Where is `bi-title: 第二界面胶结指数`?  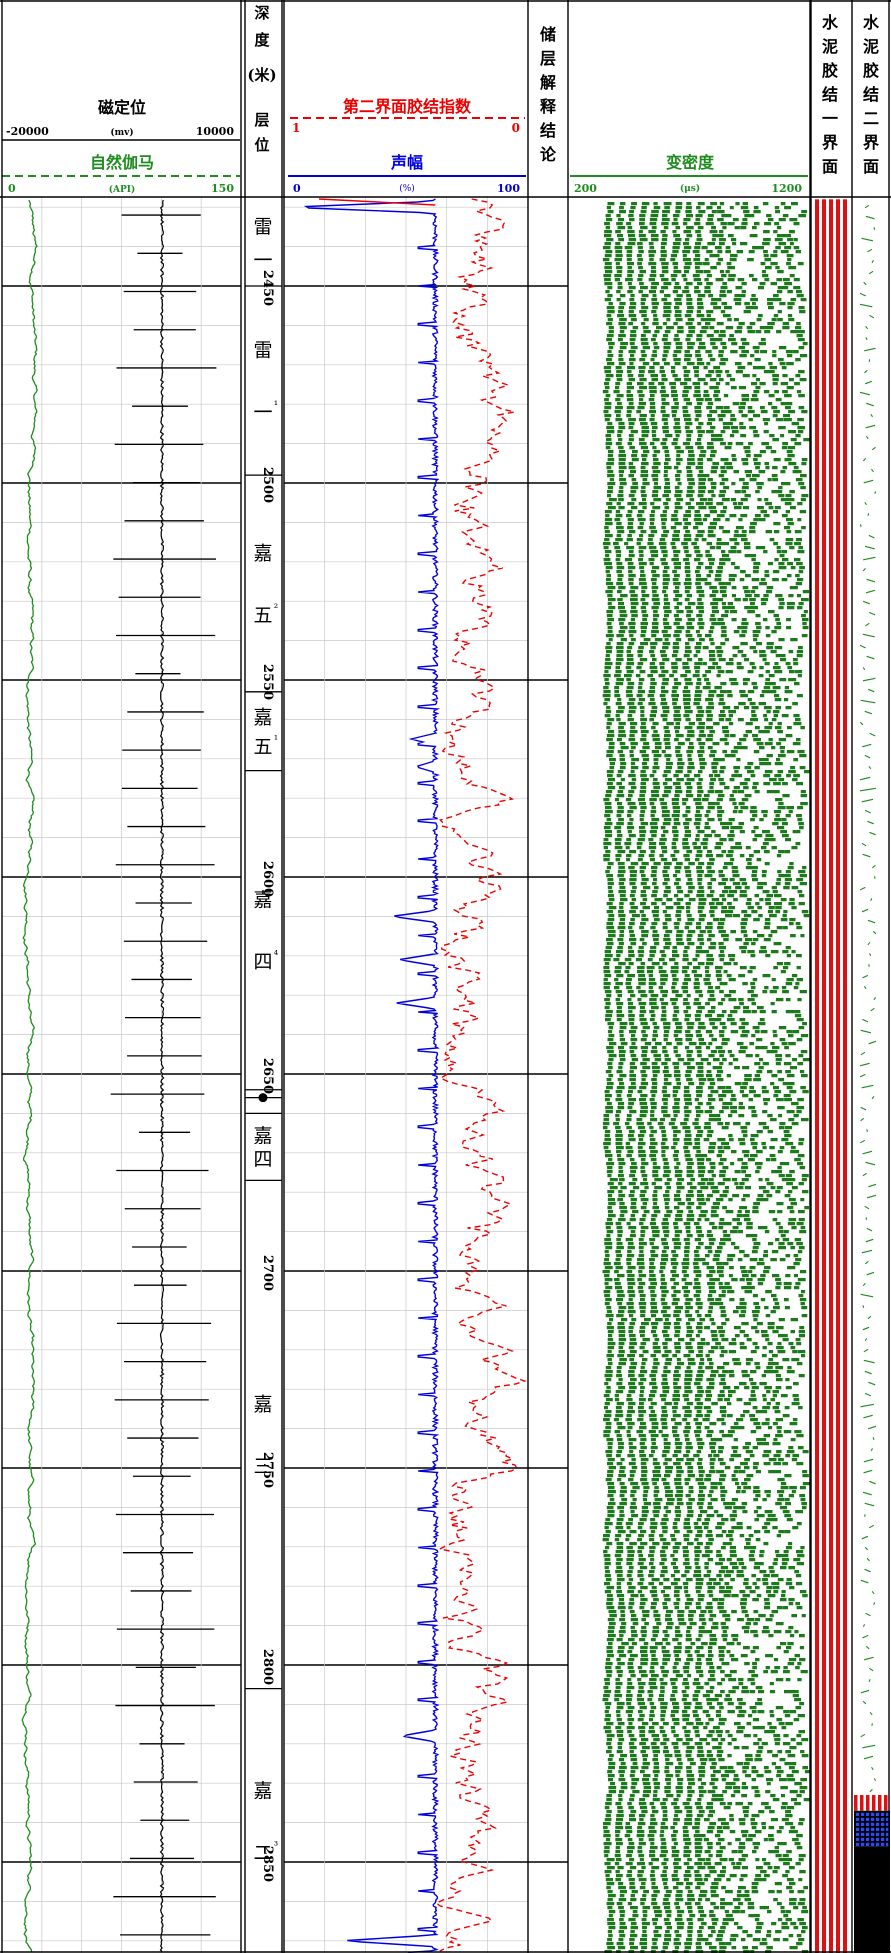 bi-title: 第二界面胶结指数 is located at coordinates (407, 106).